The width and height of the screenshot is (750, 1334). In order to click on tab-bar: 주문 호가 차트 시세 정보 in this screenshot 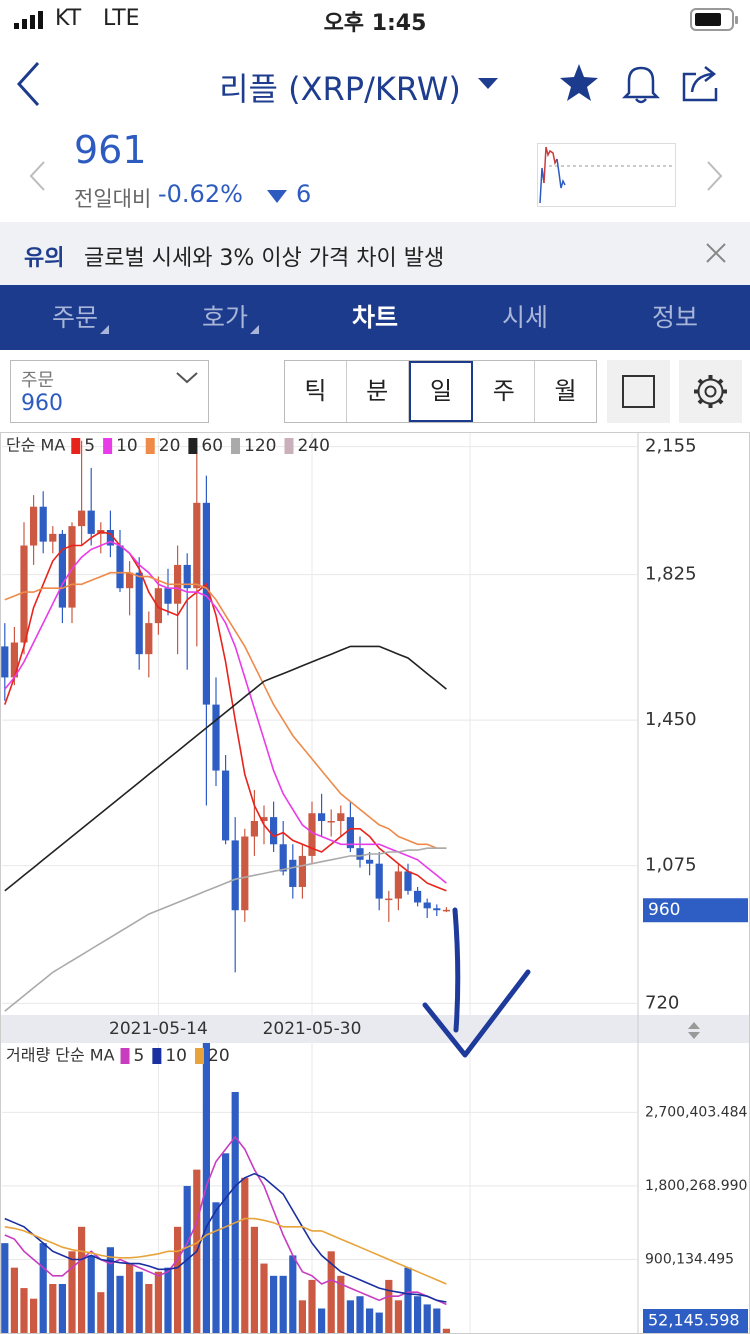, I will do `click(375, 317)`.